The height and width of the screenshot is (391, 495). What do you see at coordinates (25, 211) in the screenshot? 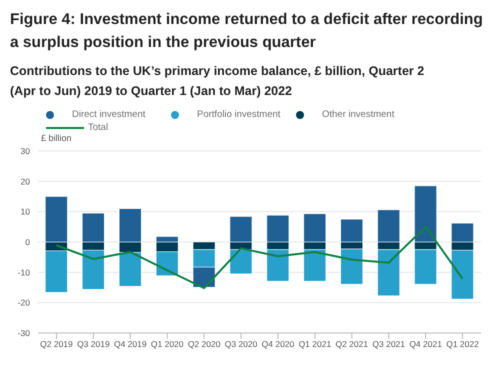
I see `y-tick-label: 10` at bounding box center [25, 211].